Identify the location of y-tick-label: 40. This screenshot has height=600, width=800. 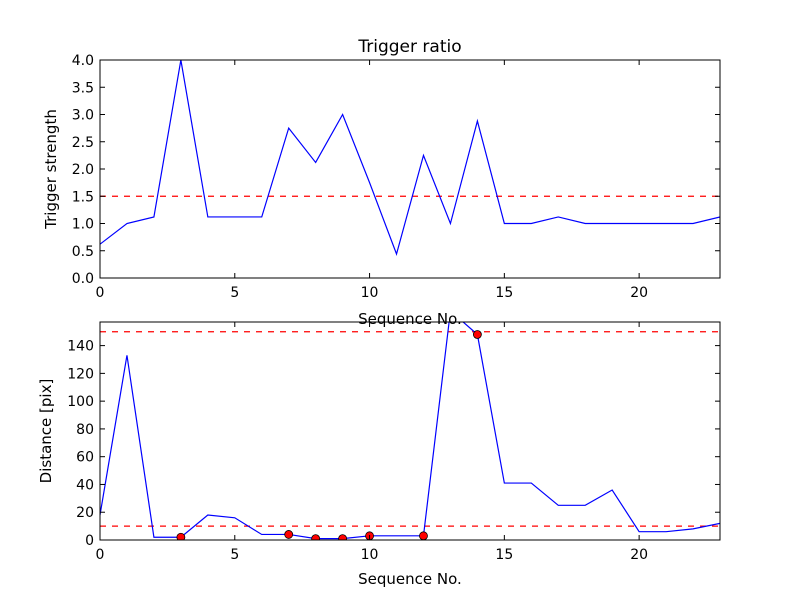
(85, 485).